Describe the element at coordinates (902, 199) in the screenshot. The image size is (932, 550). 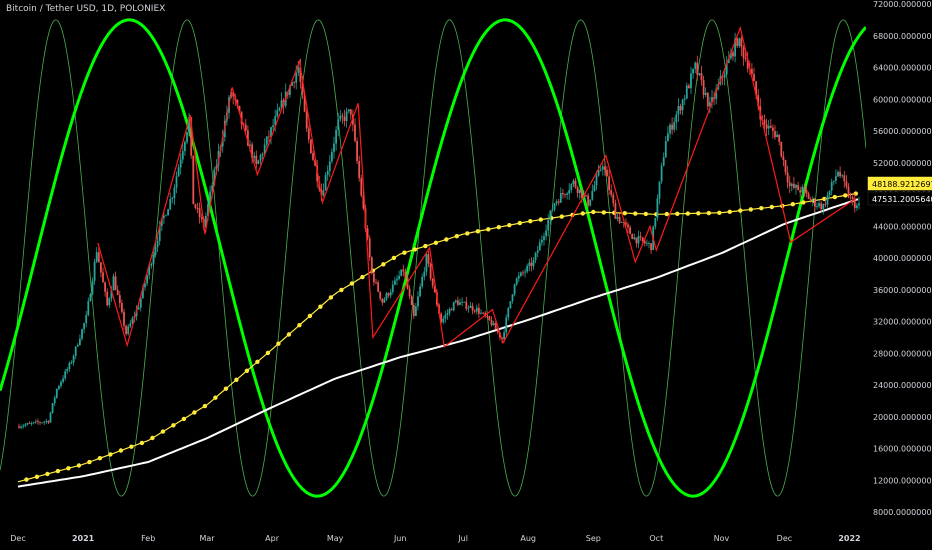
I see `price-badge-label: 47531.20056407` at that location.